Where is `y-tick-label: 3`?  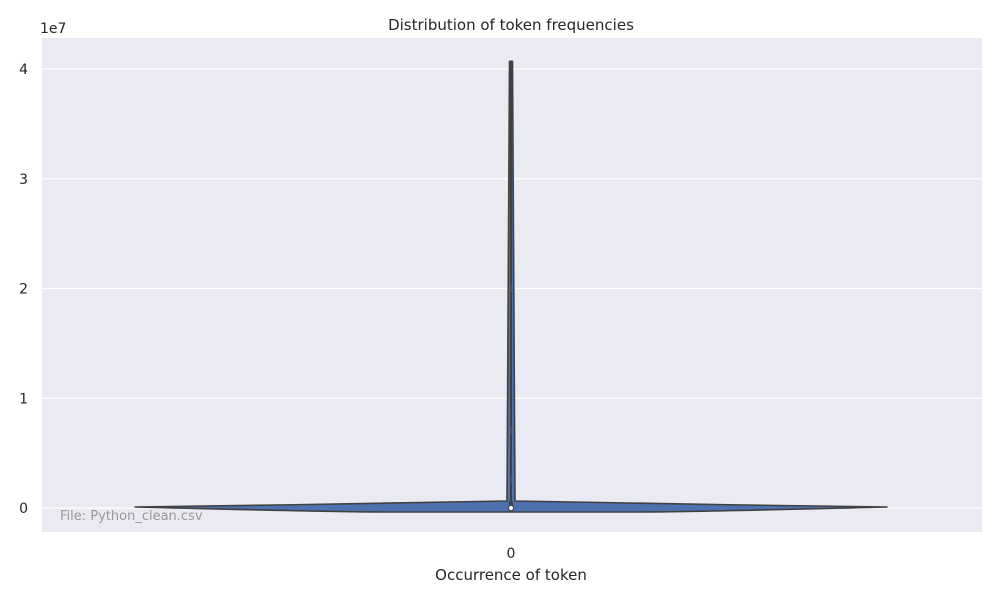 y-tick-label: 3 is located at coordinates (23, 180).